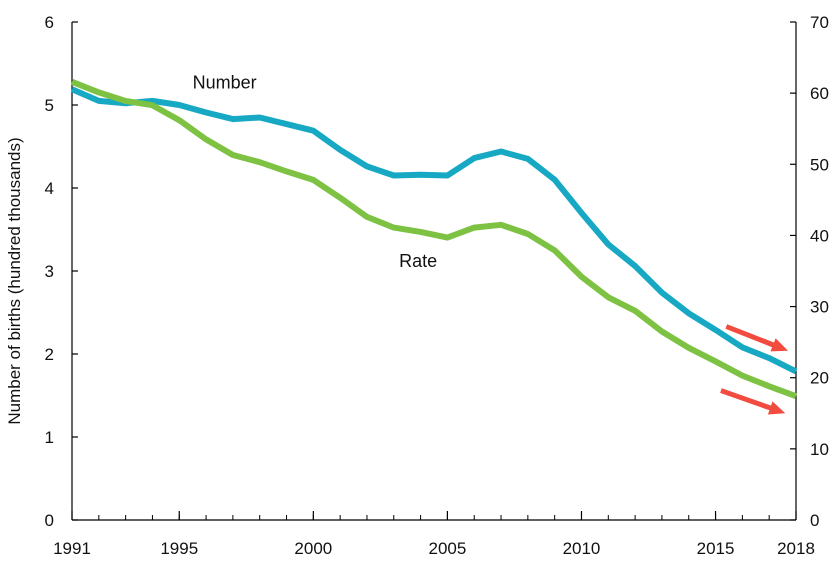  Describe the element at coordinates (49, 437) in the screenshot. I see `y-tick-label-left: 1` at that location.